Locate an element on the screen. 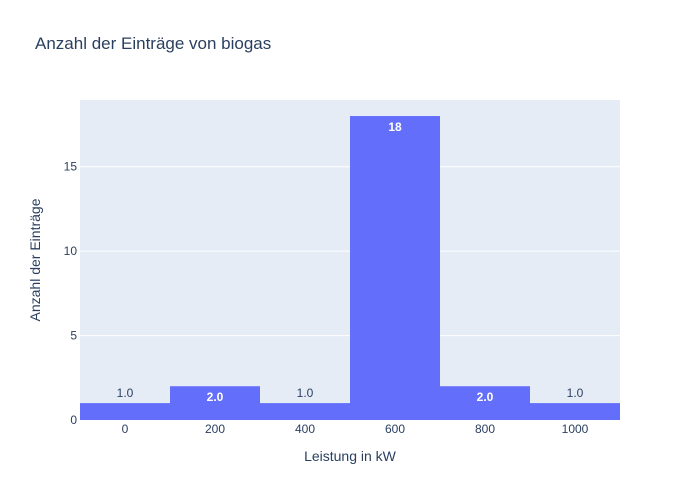 The width and height of the screenshot is (700, 500). bar-data-label: 18 is located at coordinates (395, 127).